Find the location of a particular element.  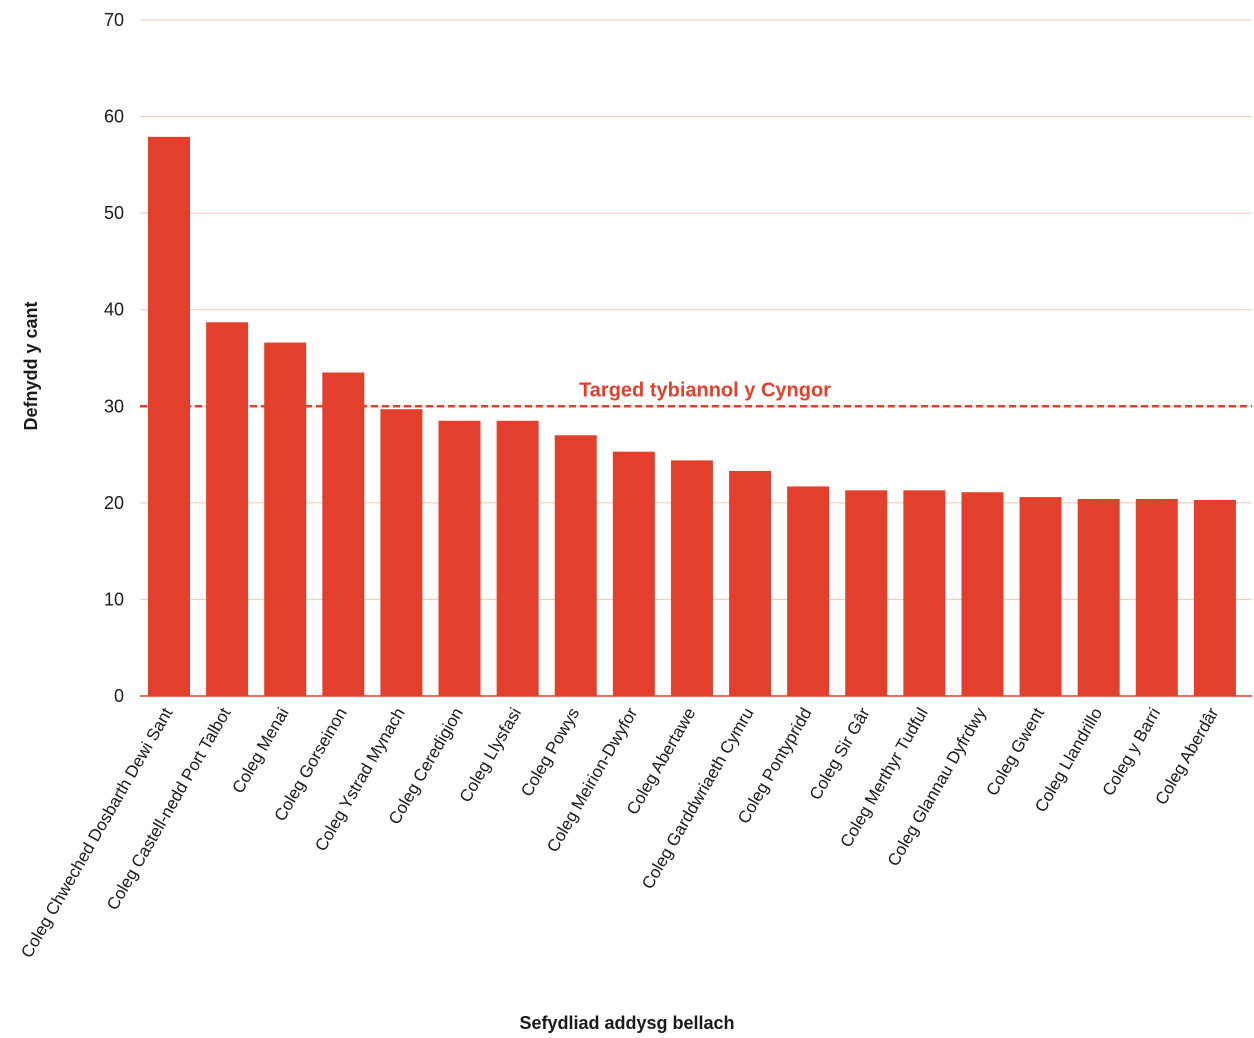

y-tick-label: 0 is located at coordinates (119, 696).